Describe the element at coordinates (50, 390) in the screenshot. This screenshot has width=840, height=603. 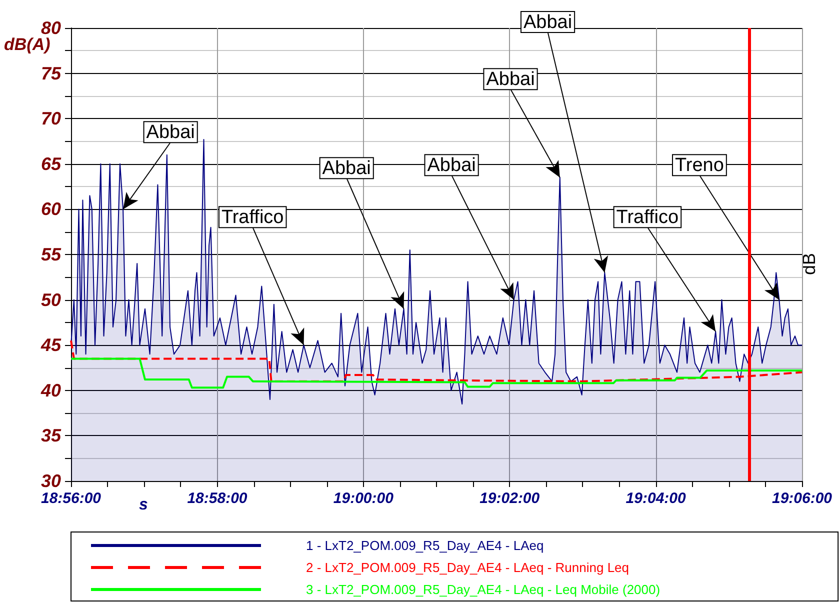
I see `y-tick-label: 40` at that location.